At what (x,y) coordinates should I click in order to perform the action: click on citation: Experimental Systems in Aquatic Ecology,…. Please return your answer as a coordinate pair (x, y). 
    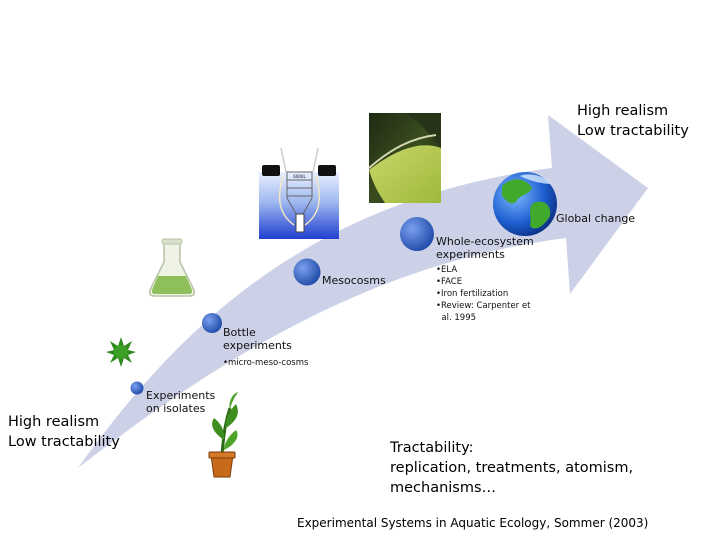
    Looking at the image, I should click on (473, 523).